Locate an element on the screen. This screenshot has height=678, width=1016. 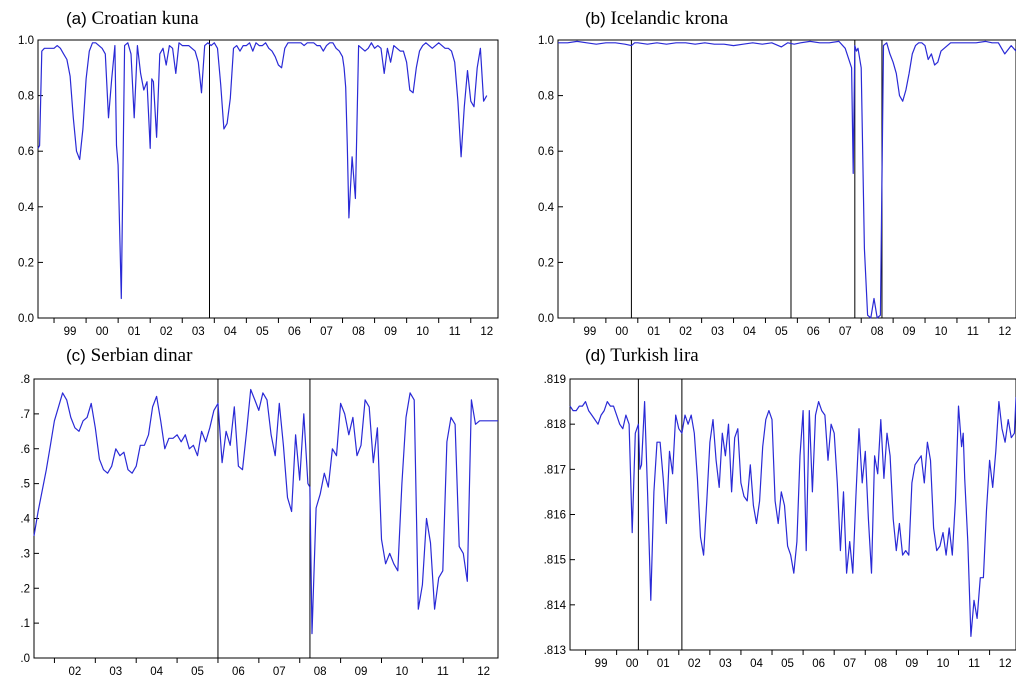
y-tick-label: .5 is located at coordinates (25, 485).